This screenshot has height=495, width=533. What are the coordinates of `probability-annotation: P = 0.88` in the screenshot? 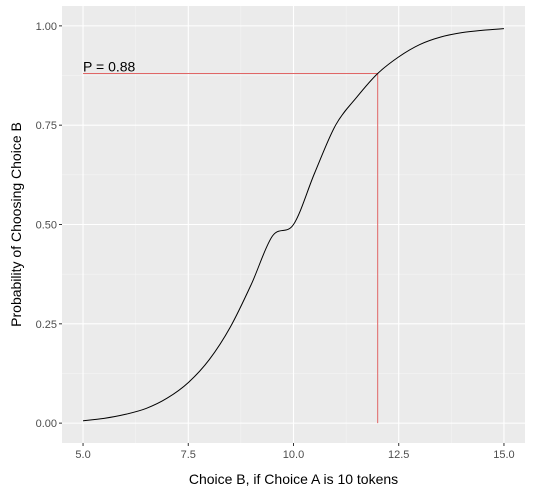 It's located at (109, 67).